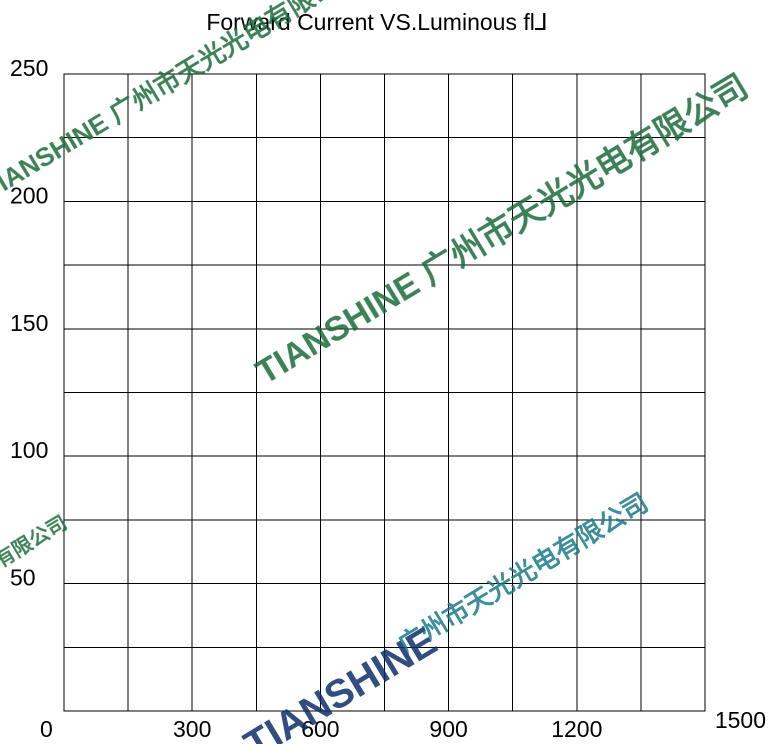 The image size is (769, 744). Describe the element at coordinates (576, 729) in the screenshot. I see `x-tick-label: 1200` at that location.